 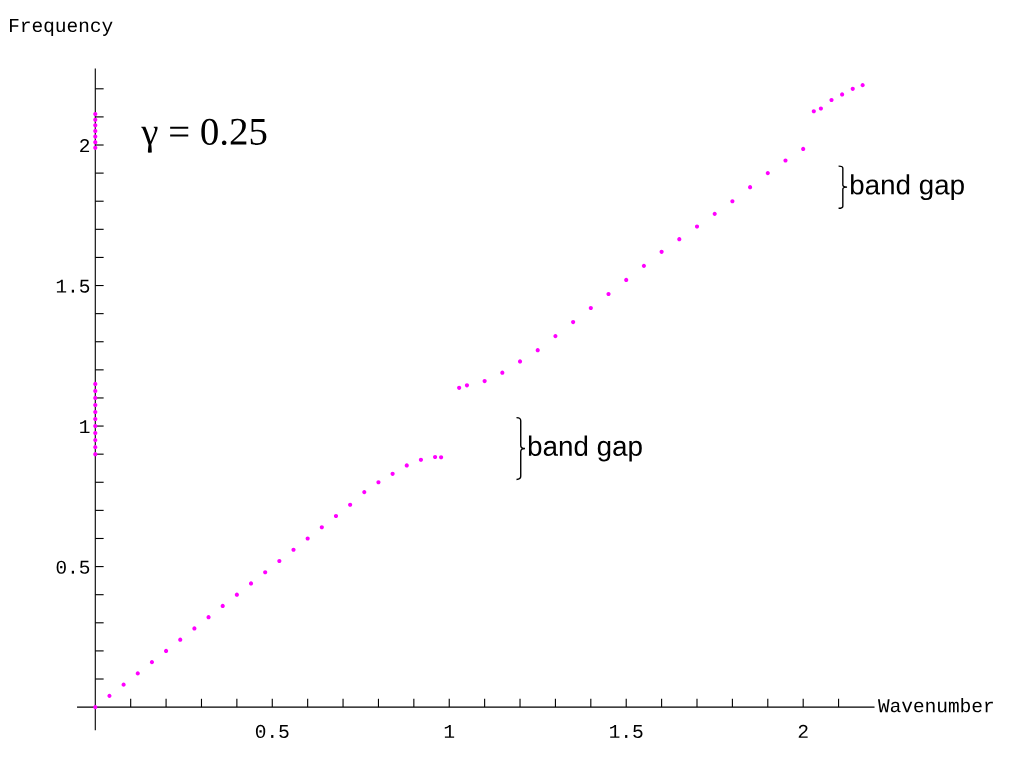 I want to click on x-tick-label: 1.5, so click(x=626, y=732).